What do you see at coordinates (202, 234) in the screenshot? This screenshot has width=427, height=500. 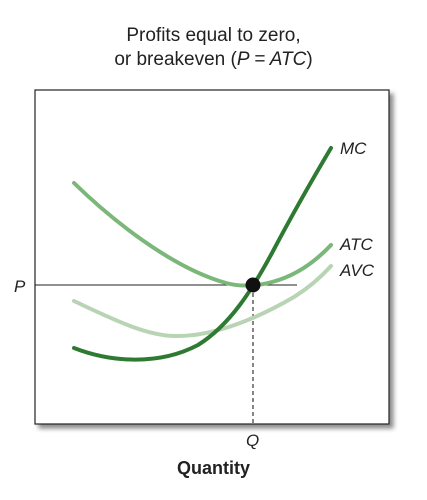 I see `atc-curve` at bounding box center [202, 234].